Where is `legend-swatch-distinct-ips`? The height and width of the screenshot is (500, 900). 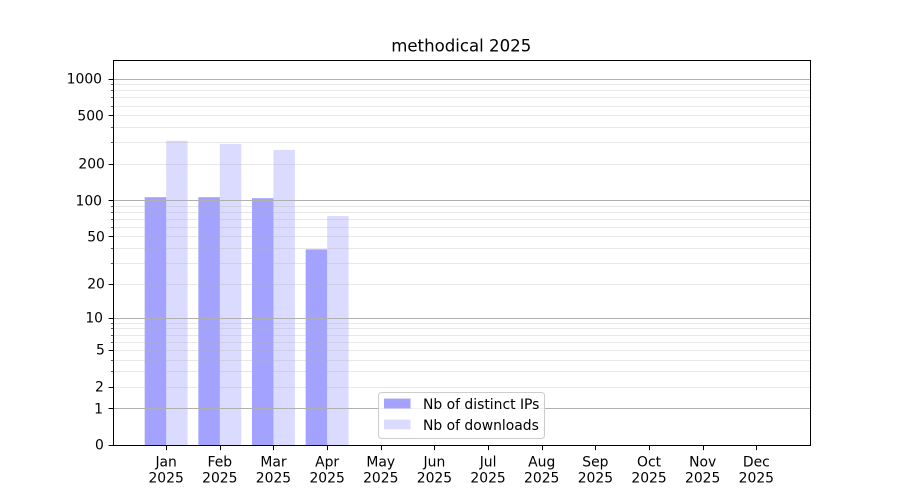
legend-swatch-distinct-ips is located at coordinates (397, 403).